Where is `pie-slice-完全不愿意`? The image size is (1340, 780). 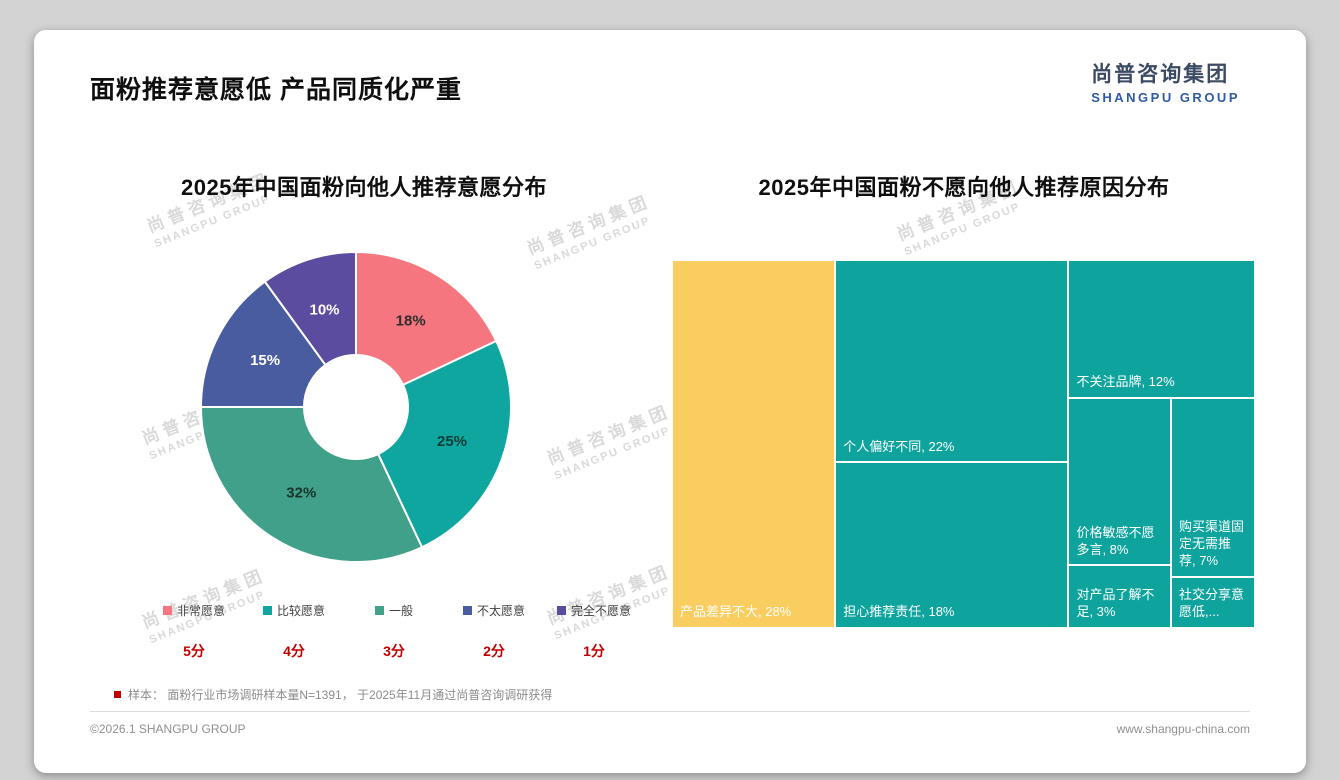
pie-slice-完全不愿意 is located at coordinates (310, 308).